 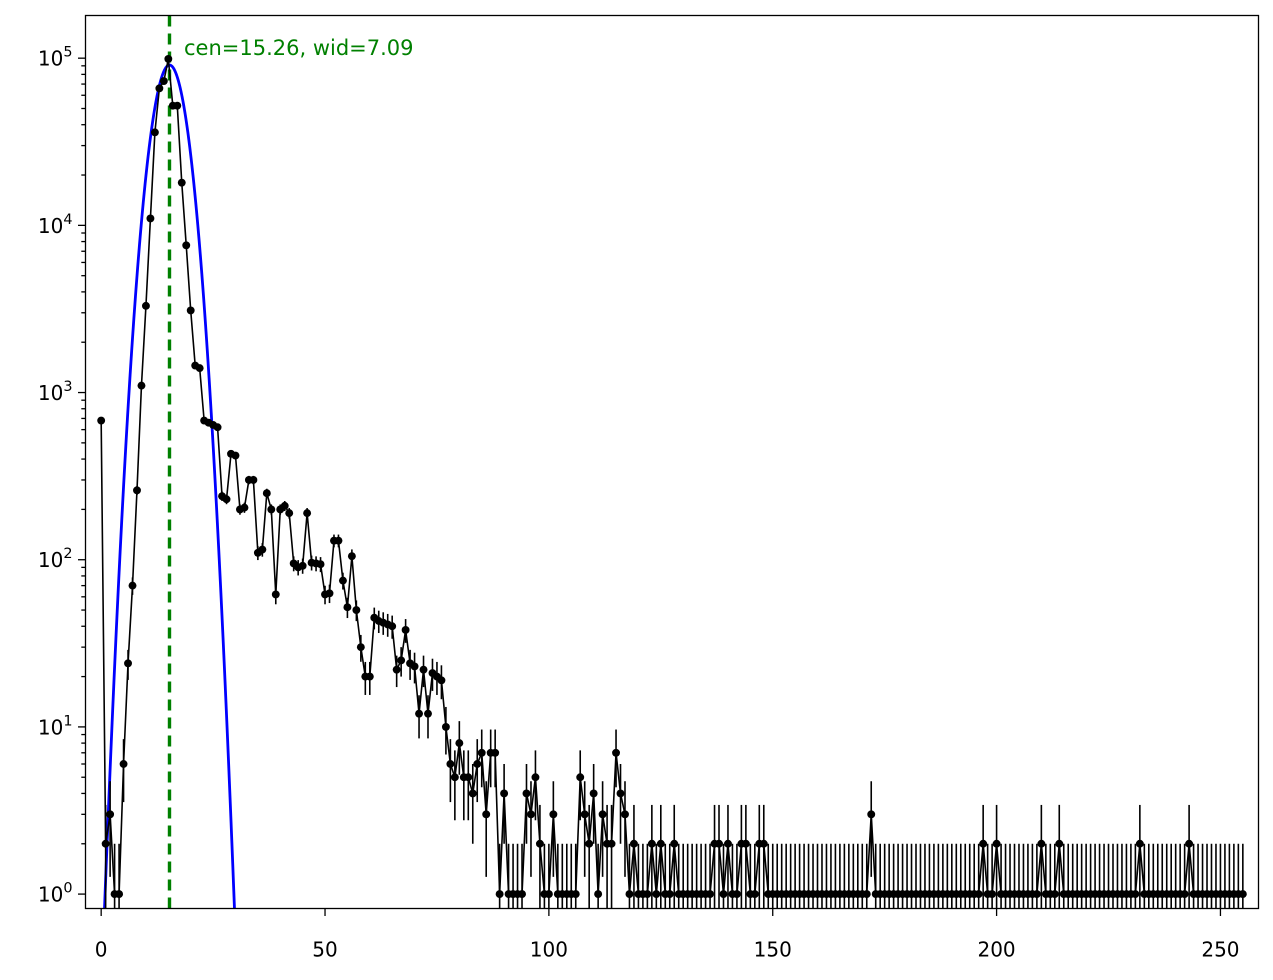 I want to click on svg-text: 102, so click(x=55, y=559).